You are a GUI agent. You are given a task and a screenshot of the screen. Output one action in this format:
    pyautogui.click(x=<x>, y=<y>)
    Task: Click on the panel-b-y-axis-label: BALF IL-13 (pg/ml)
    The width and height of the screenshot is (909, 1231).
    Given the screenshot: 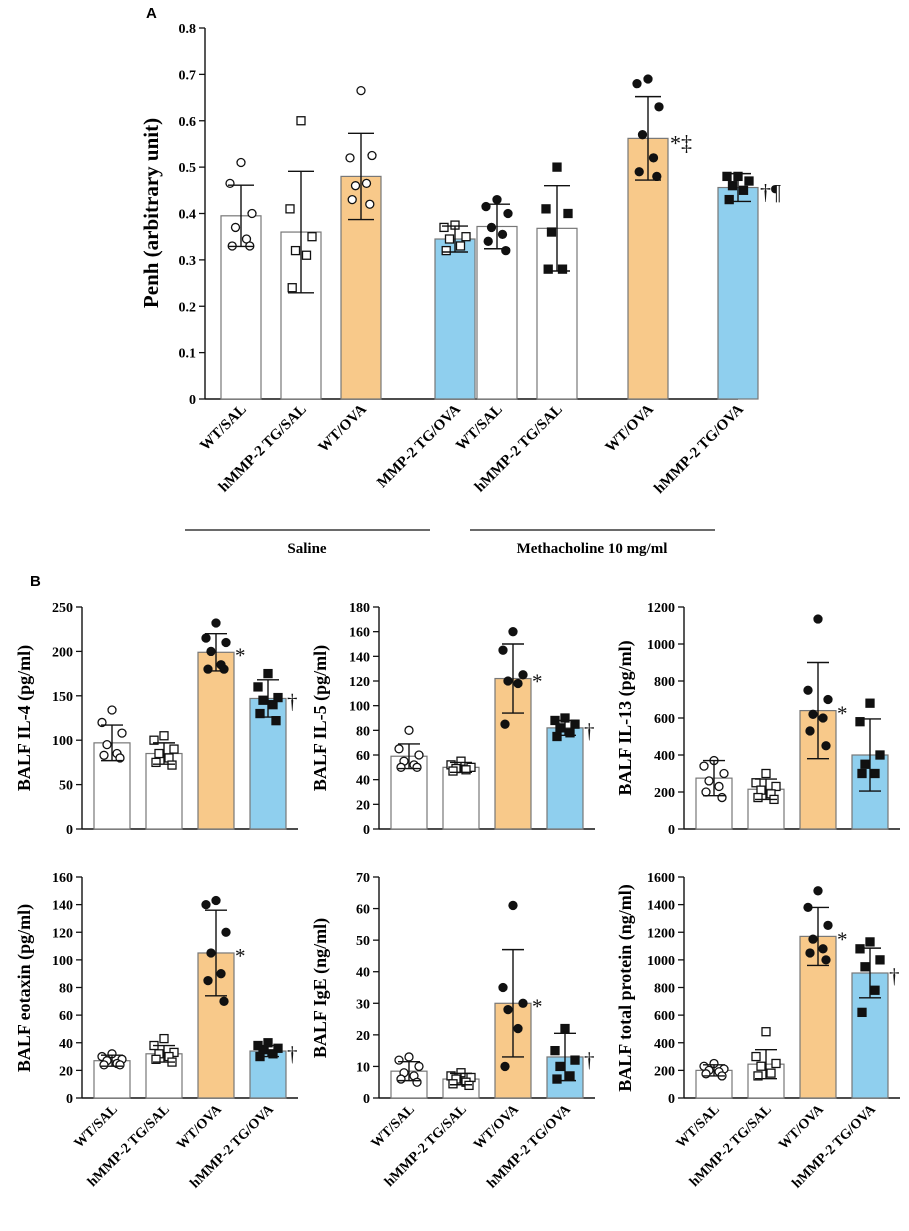 What is the action you would take?
    pyautogui.click(x=625, y=717)
    